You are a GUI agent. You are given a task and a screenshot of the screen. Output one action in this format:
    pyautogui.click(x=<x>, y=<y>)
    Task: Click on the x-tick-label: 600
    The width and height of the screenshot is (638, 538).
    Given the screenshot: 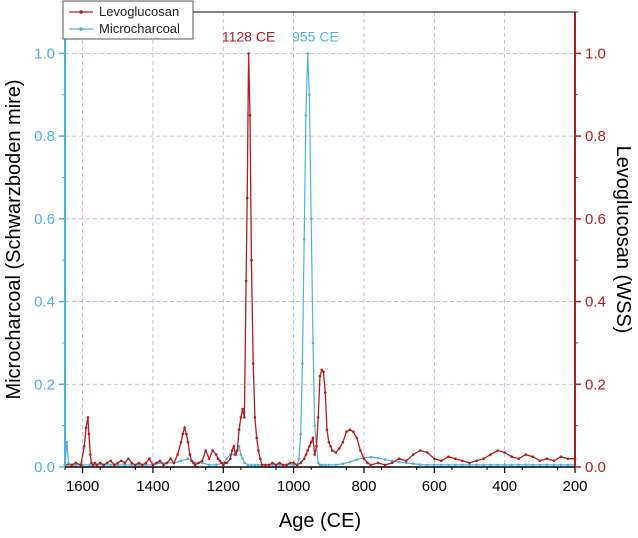 What is the action you would take?
    pyautogui.click(x=434, y=486)
    